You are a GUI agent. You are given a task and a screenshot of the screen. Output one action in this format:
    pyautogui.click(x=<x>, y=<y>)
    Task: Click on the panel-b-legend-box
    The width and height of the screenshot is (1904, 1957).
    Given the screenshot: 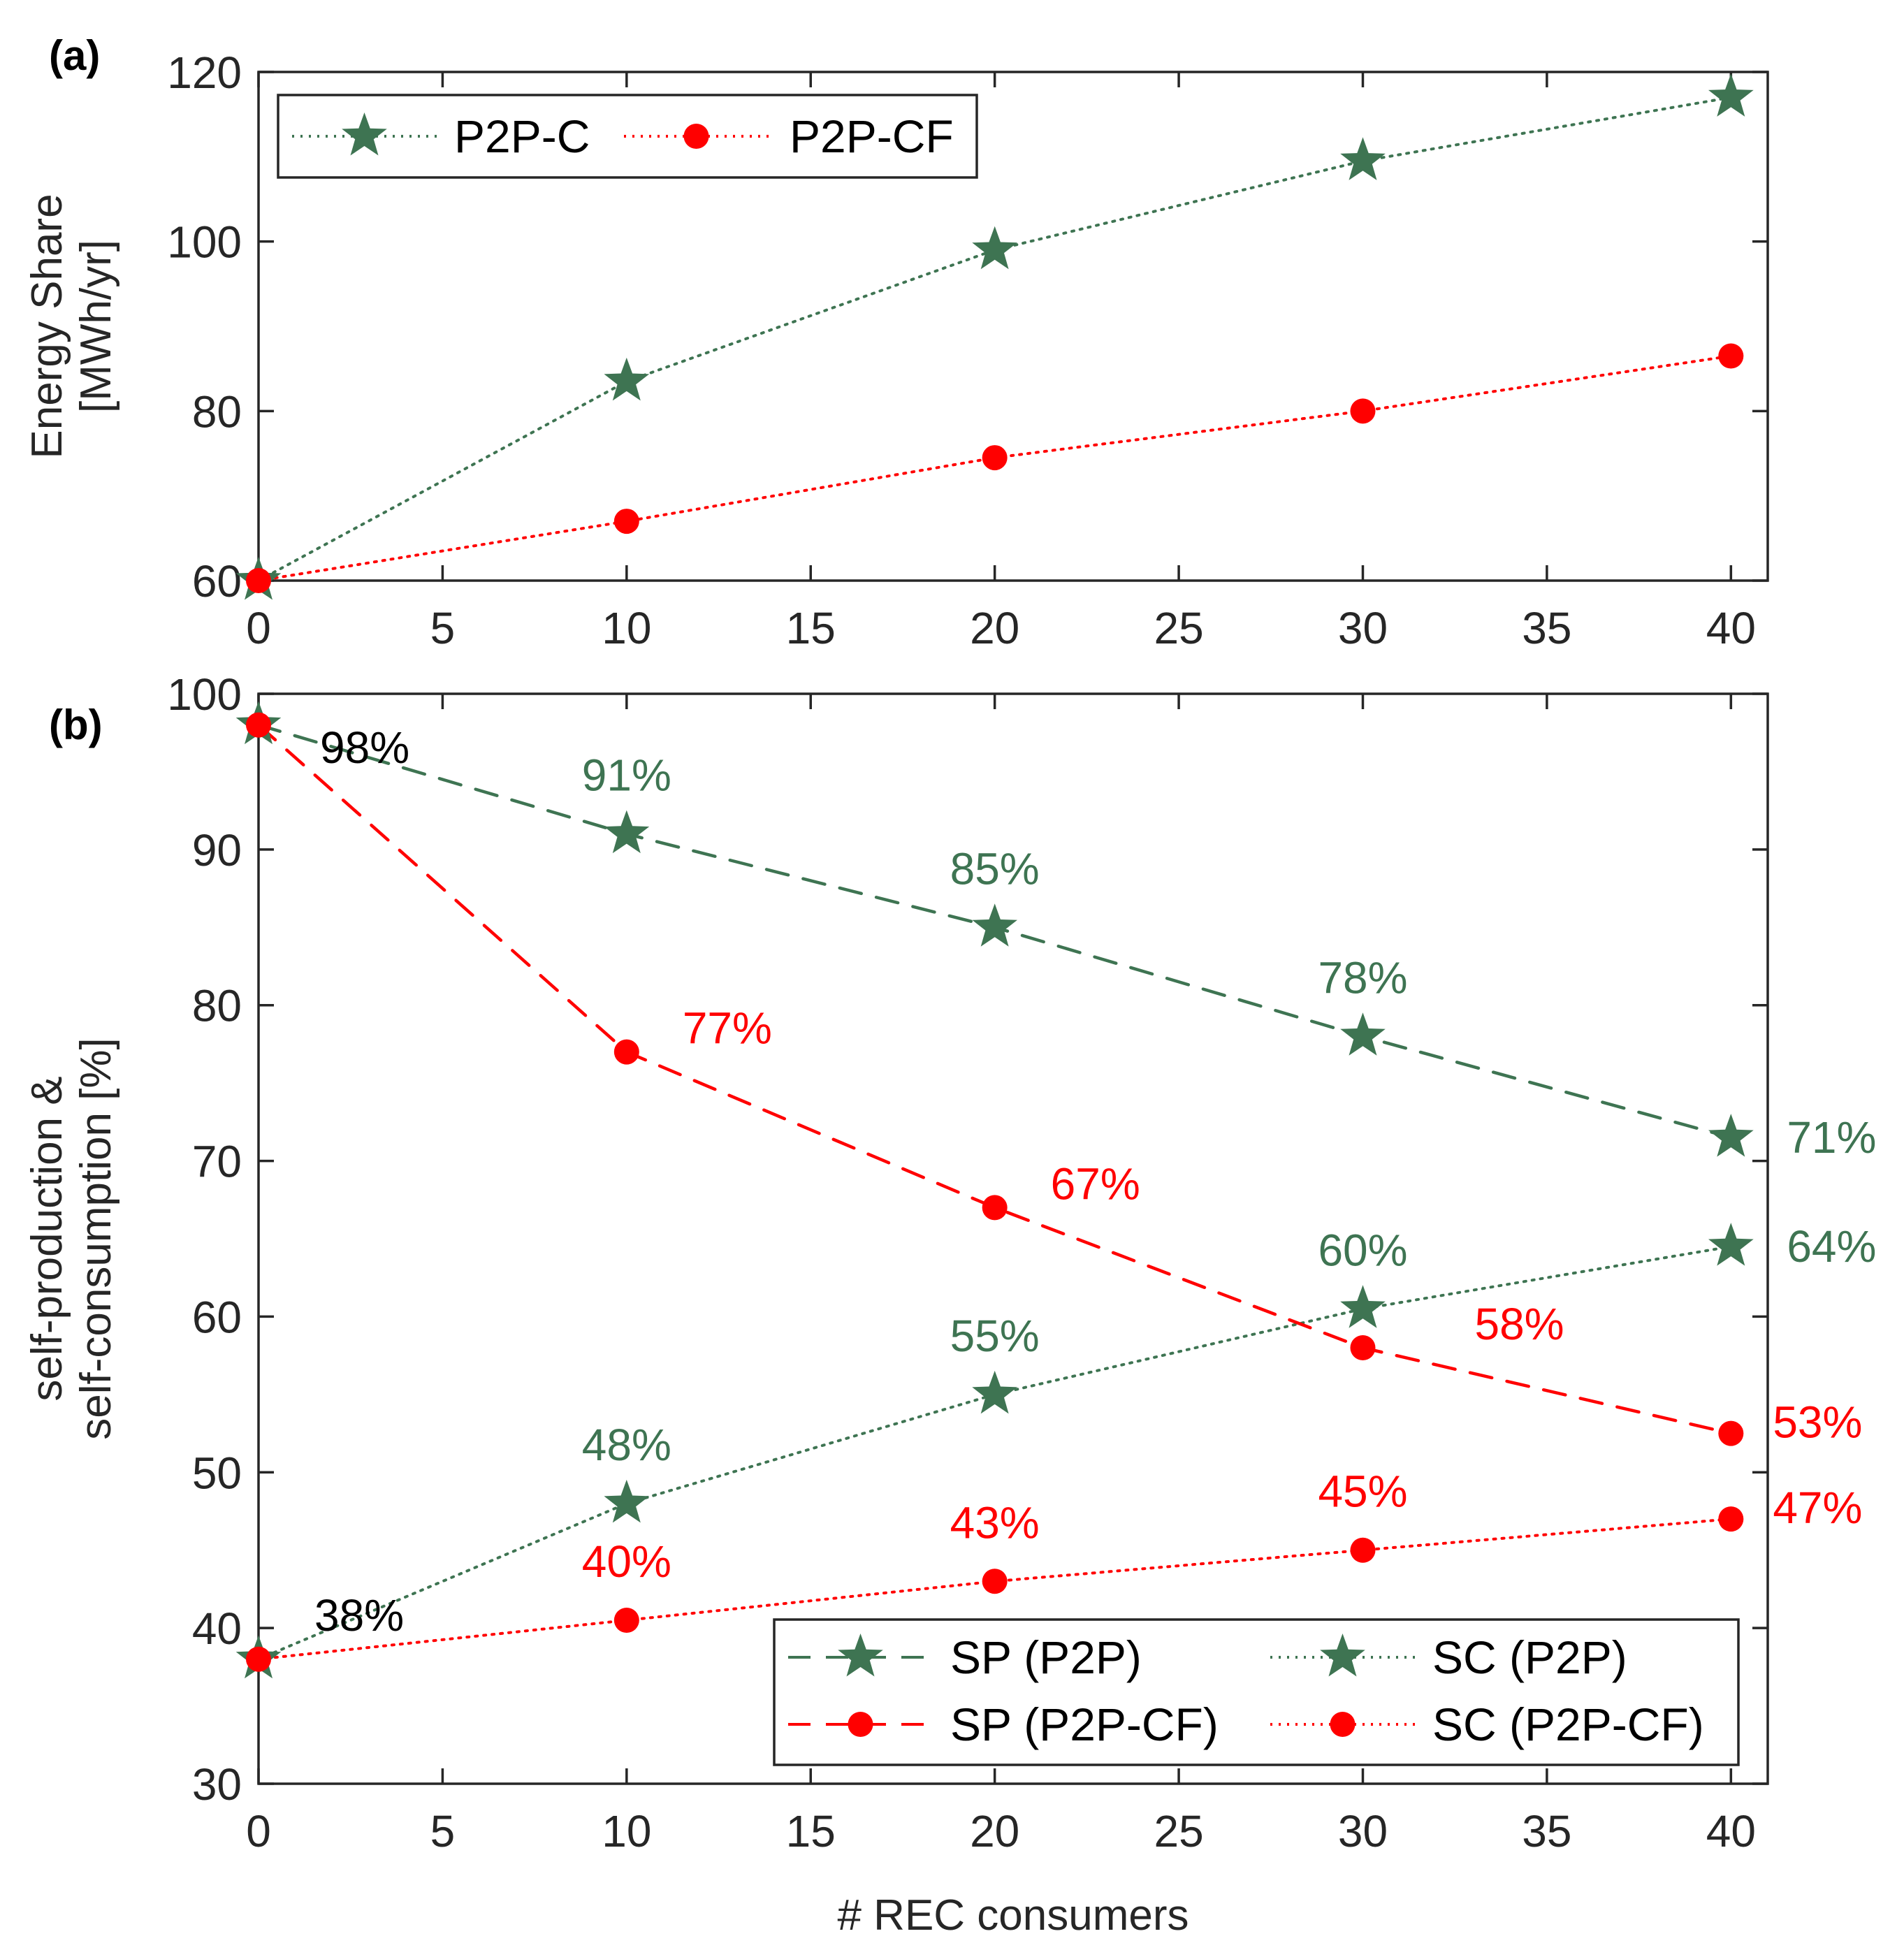 What is the action you would take?
    pyautogui.click(x=1256, y=1692)
    